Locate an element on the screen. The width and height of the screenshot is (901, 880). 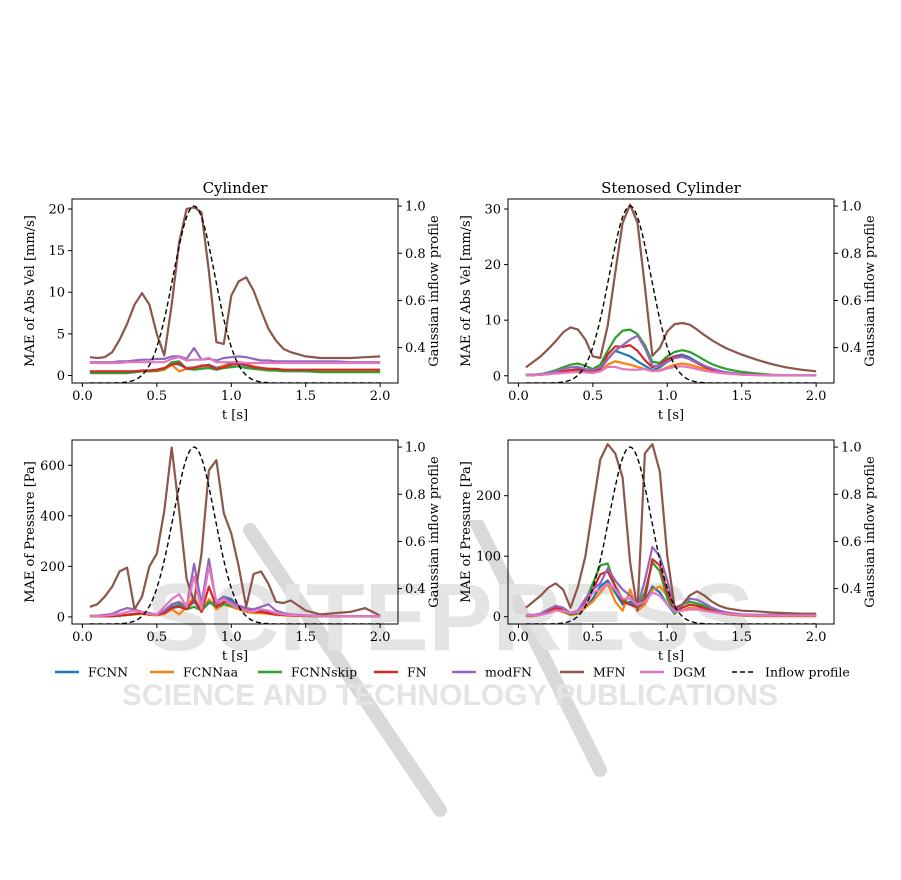
legend-label: FCNN is located at coordinates (108, 672).